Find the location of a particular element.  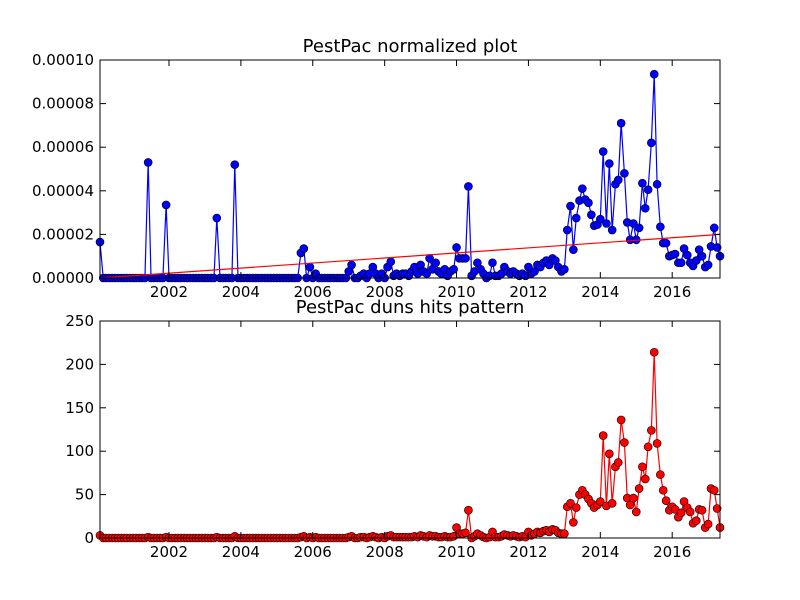

y-tick-label: 100 is located at coordinates (79, 451).